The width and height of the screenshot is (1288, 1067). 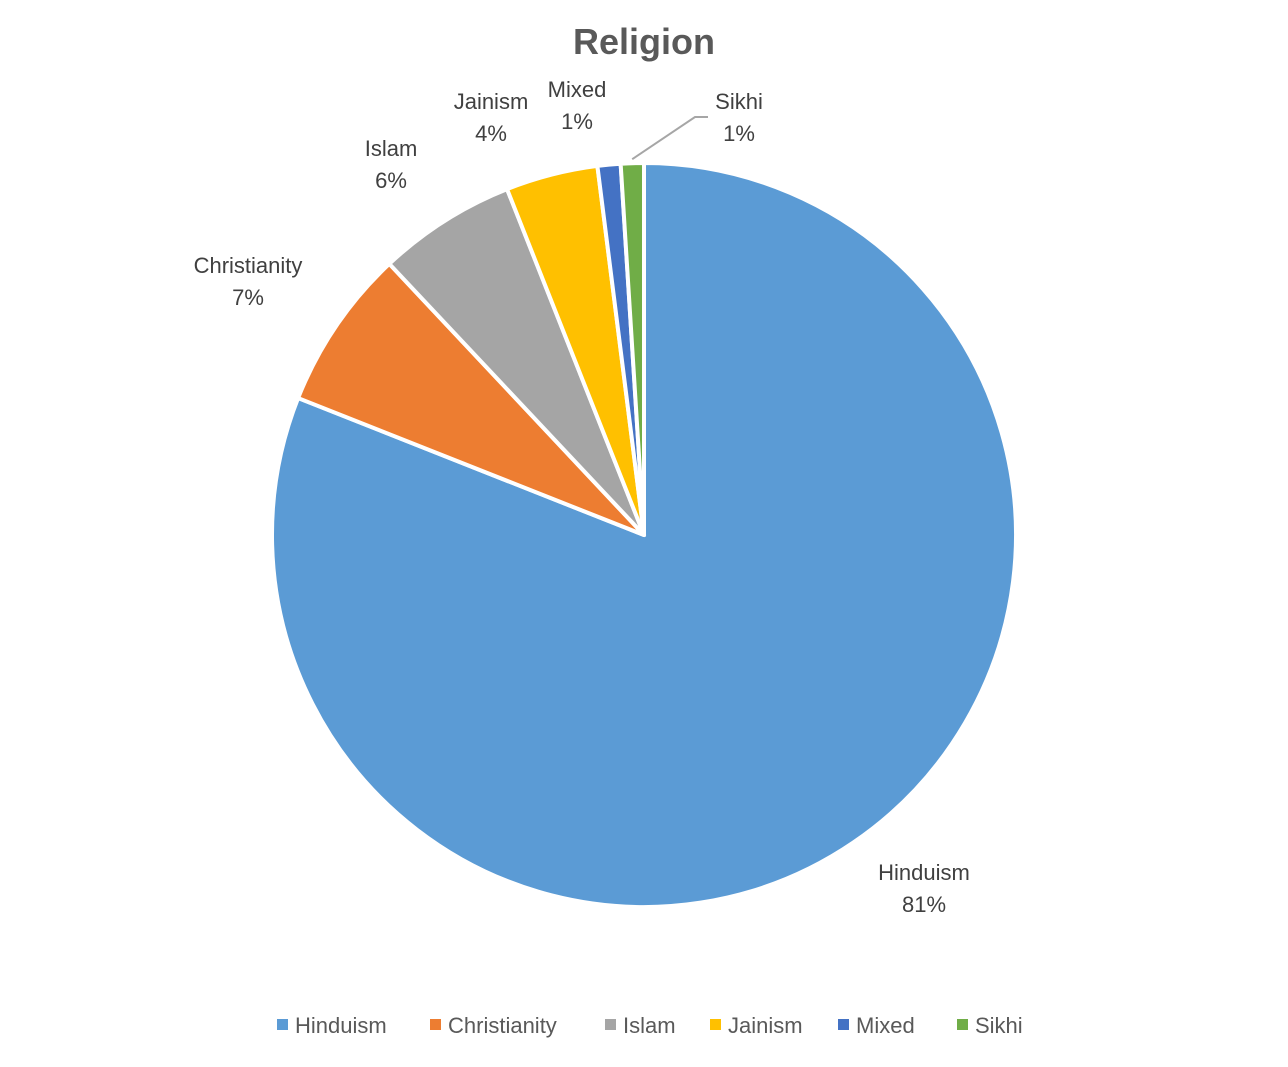 What do you see at coordinates (435, 1024) in the screenshot?
I see `legend-swatch-christianity` at bounding box center [435, 1024].